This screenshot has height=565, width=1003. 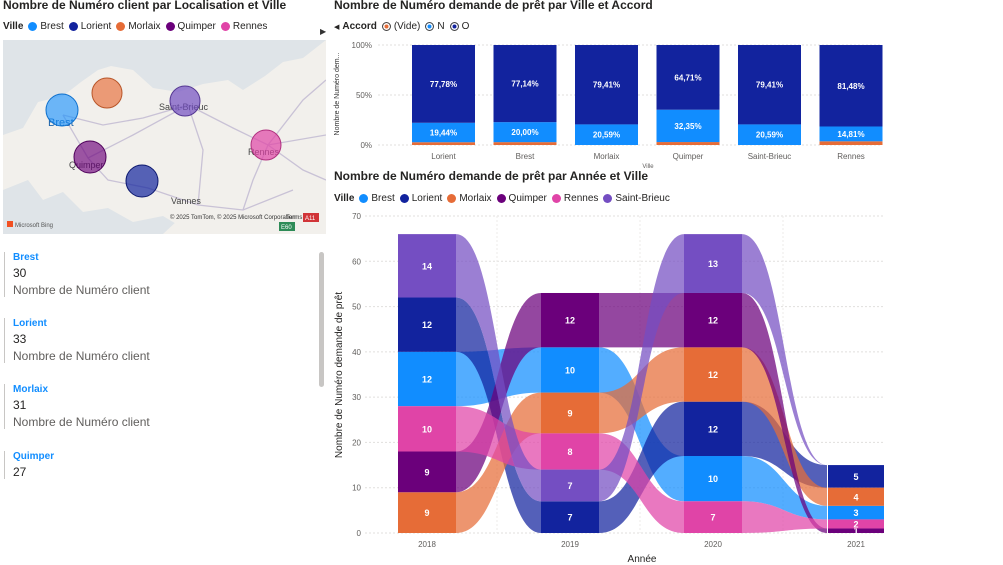 I want to click on card-value: 31, so click(x=20, y=405).